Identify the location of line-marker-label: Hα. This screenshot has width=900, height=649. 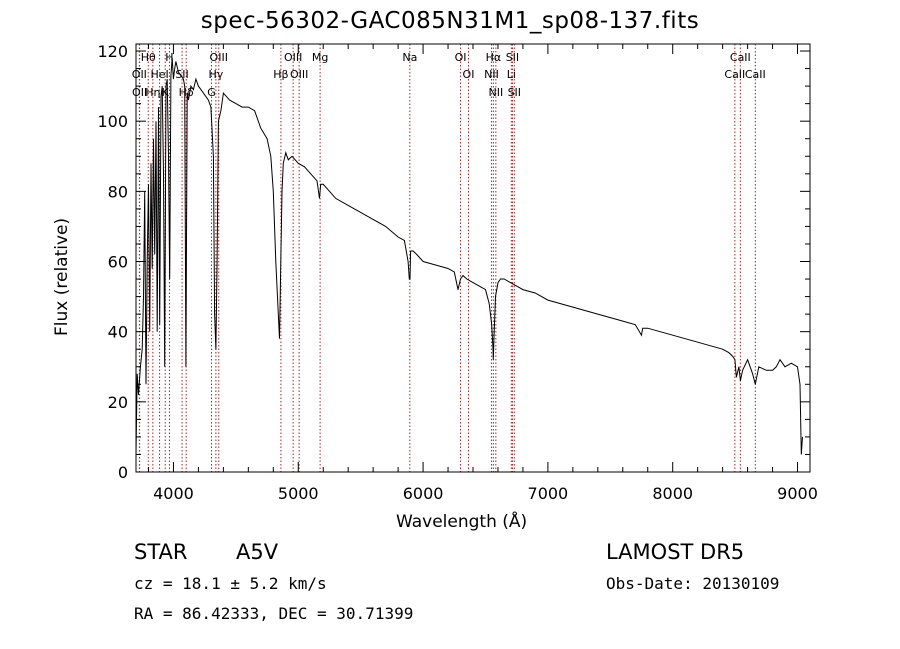
(494, 57).